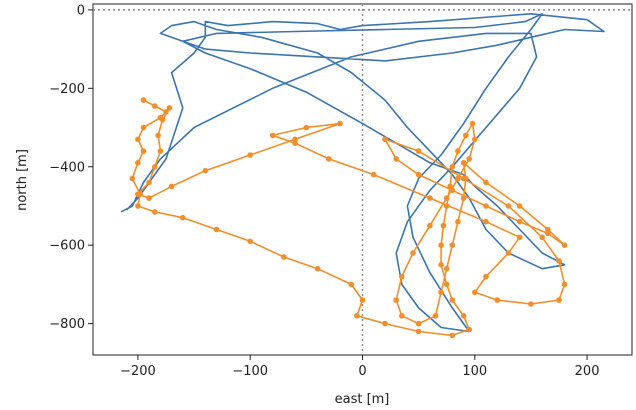 The width and height of the screenshot is (636, 410). What do you see at coordinates (362, 371) in the screenshot?
I see `x-tick-label: 0` at bounding box center [362, 371].